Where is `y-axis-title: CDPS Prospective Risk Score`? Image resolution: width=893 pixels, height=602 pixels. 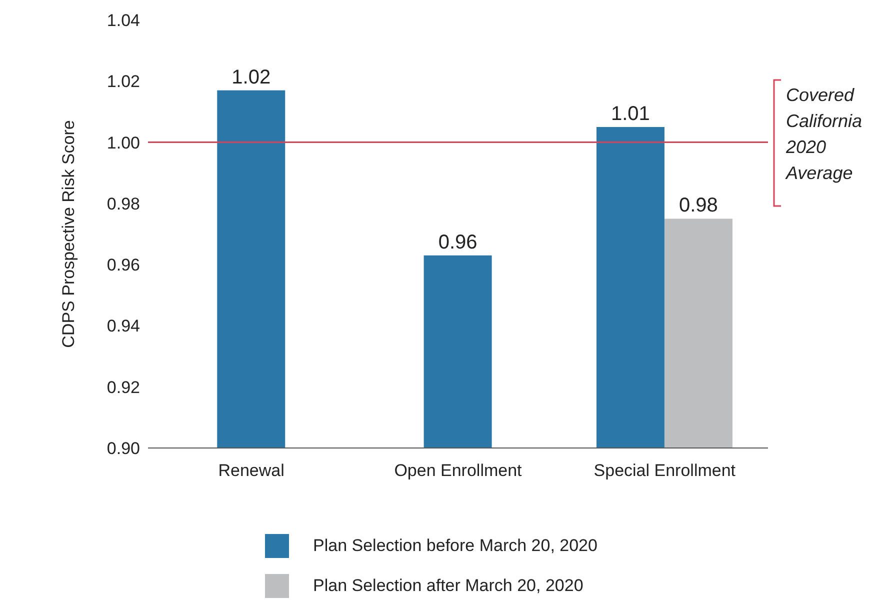
y-axis-title: CDPS Prospective Risk Score is located at coordinates (68, 234).